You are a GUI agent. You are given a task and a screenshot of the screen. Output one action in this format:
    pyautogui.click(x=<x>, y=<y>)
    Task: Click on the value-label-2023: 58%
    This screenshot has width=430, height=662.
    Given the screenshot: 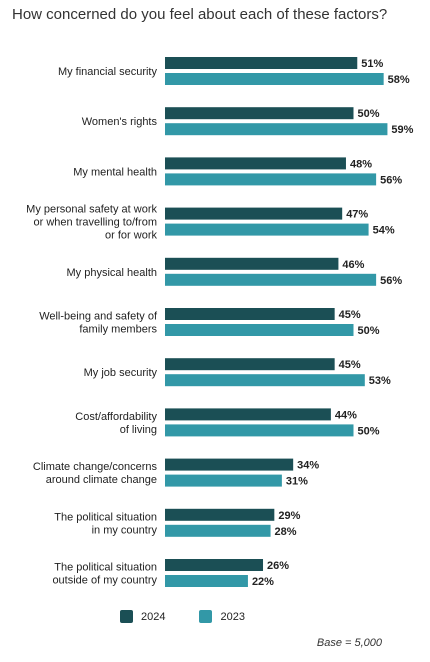 What is the action you would take?
    pyautogui.click(x=399, y=80)
    